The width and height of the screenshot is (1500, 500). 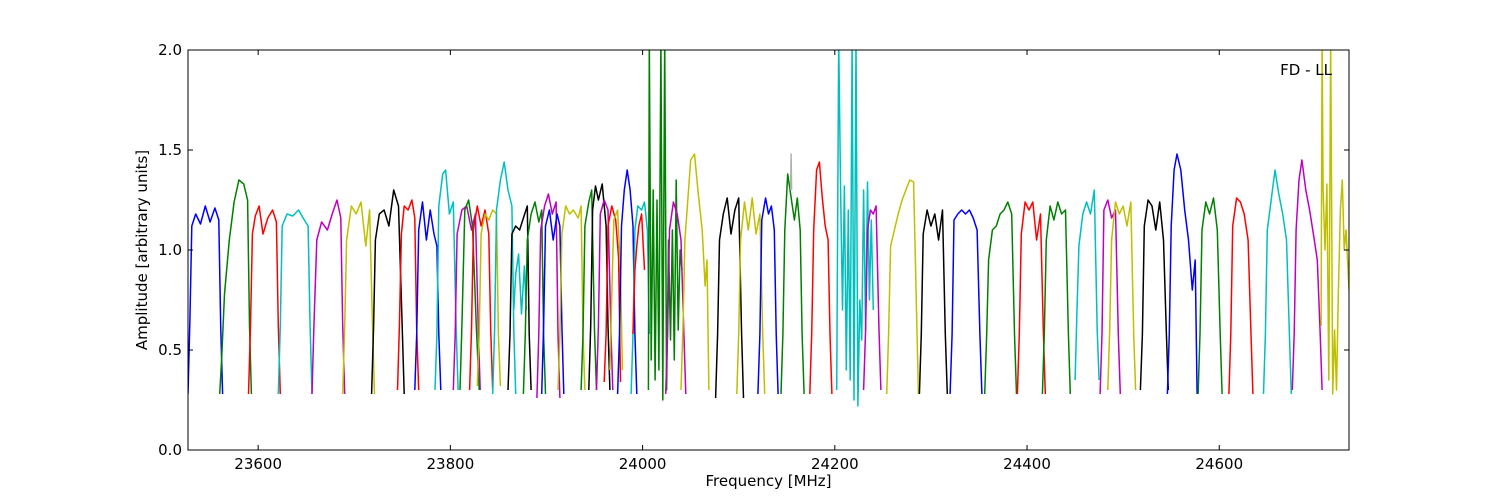 What do you see at coordinates (451, 464) in the screenshot?
I see `x-tick-label: 23800` at bounding box center [451, 464].